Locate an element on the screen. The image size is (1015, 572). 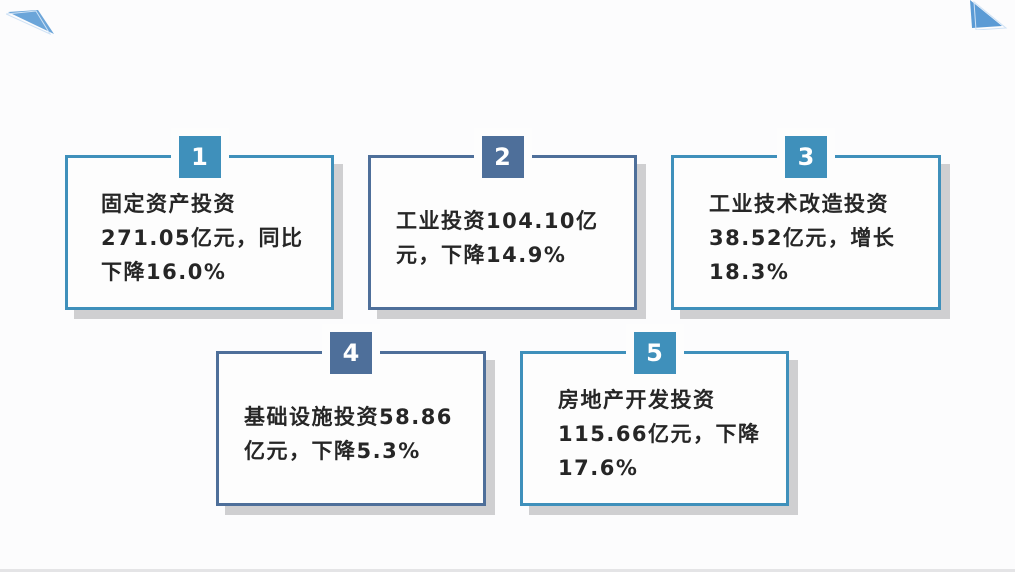
card-text: 固定资产投资271.05亿元，同比下降16.0% is located at coordinates (202, 237).